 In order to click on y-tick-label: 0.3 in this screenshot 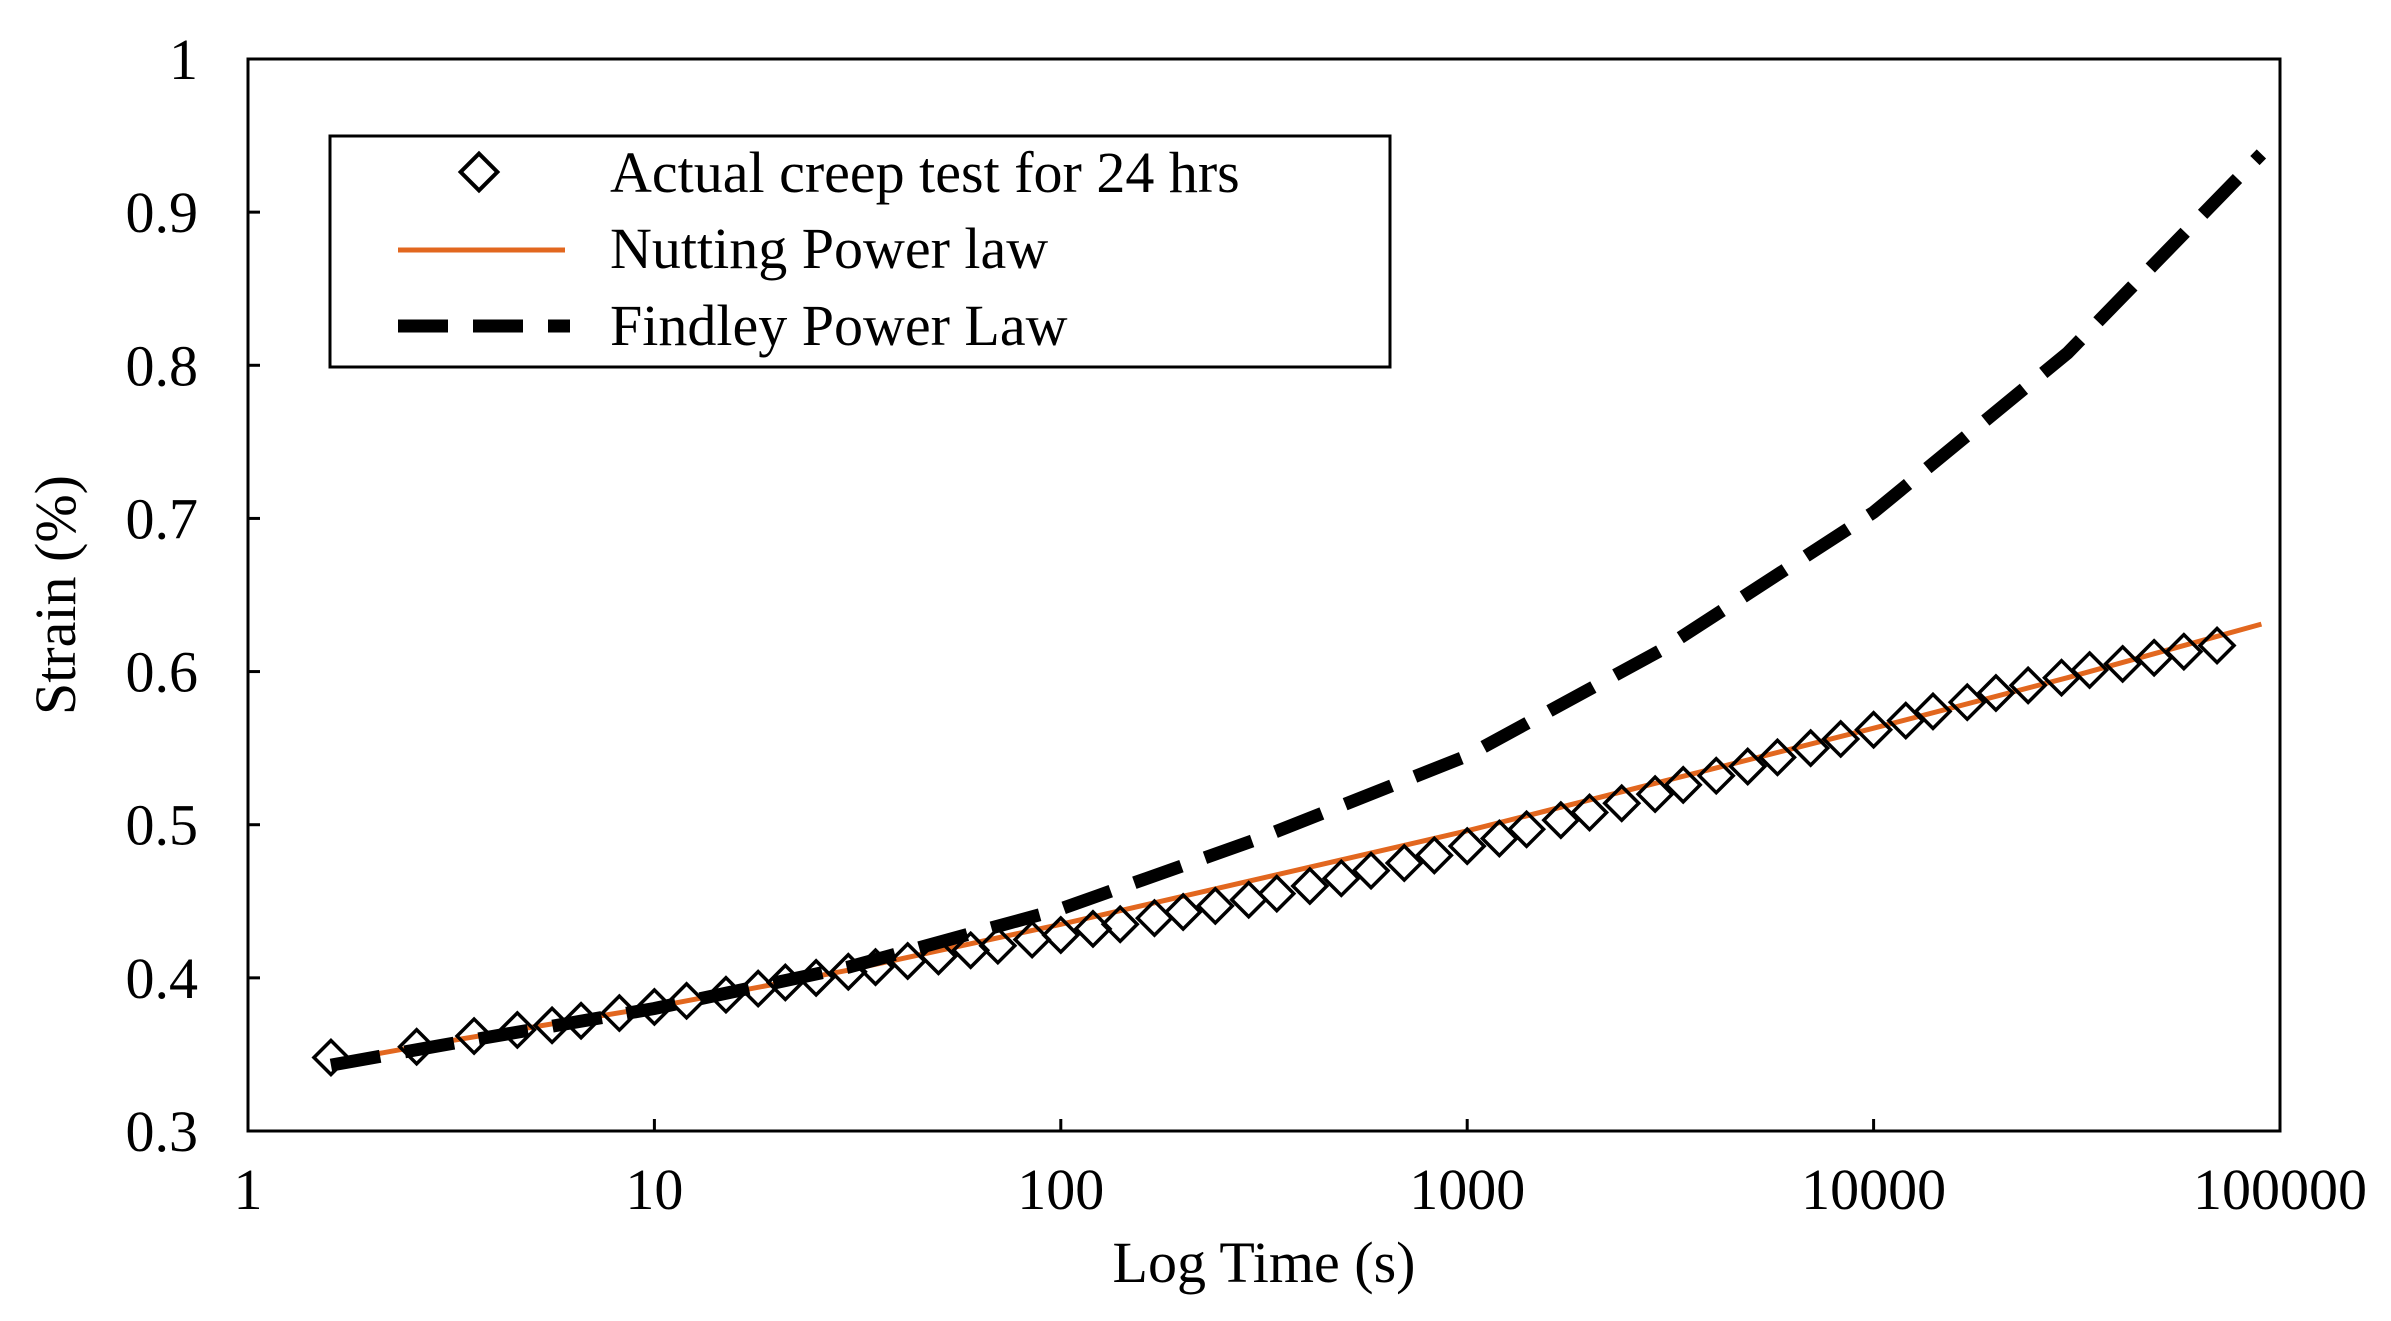, I will do `click(162, 1131)`.